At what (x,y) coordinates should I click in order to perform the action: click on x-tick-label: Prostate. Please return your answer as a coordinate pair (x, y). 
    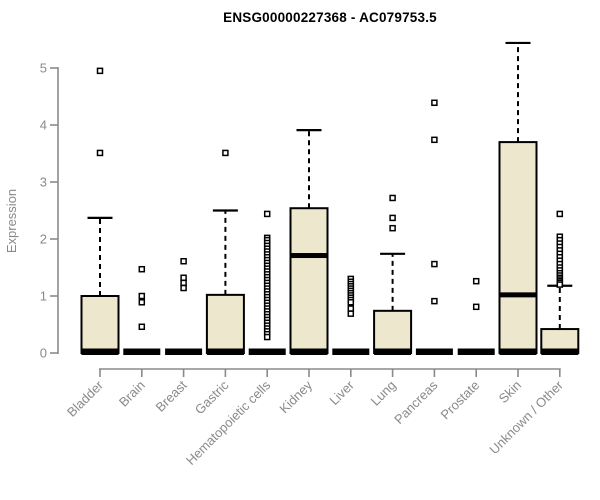
    Looking at the image, I should click on (459, 400).